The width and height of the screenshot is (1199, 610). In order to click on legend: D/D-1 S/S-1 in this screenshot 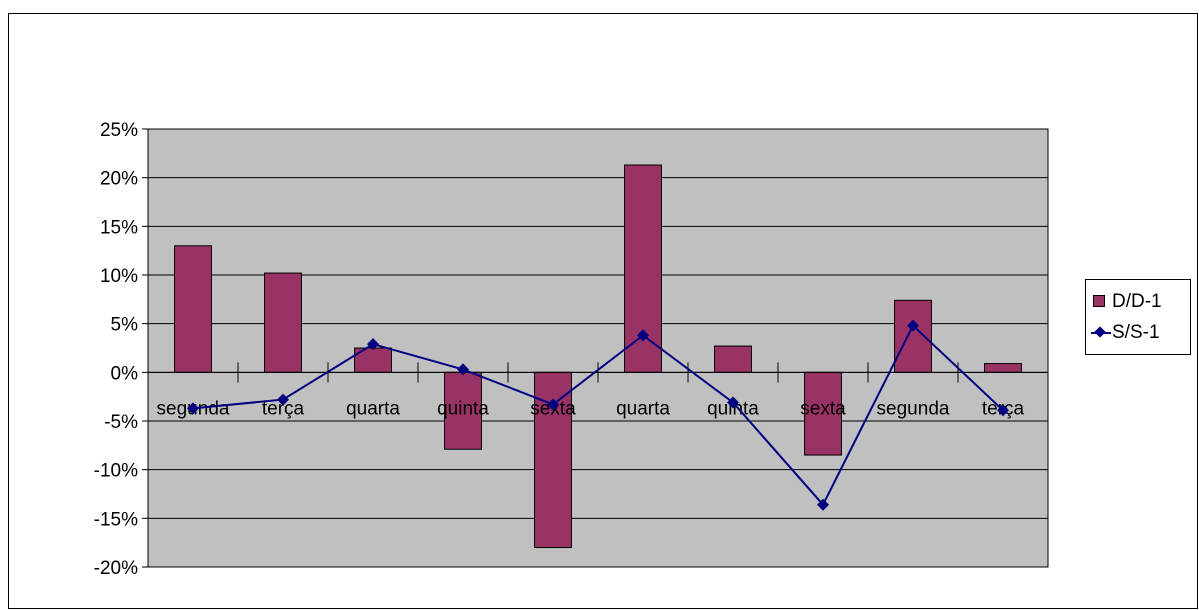, I will do `click(1138, 317)`.